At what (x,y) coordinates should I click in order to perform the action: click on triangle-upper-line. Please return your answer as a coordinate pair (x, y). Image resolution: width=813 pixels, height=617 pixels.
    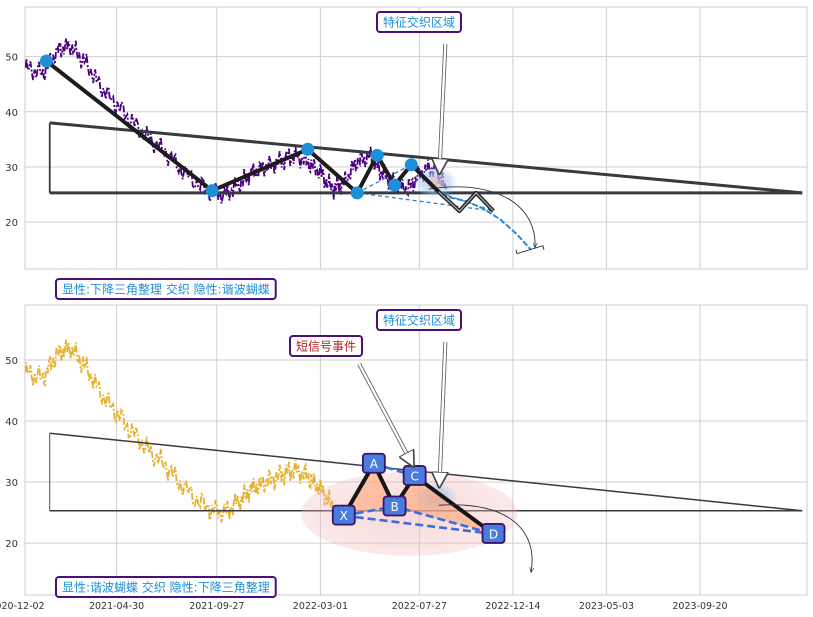
    Looking at the image, I should click on (426, 158).